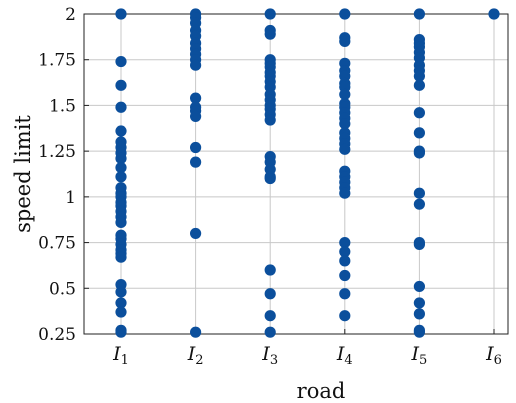 The image size is (516, 403). Describe the element at coordinates (70, 198) in the screenshot. I see `y-tick-label: 1` at that location.